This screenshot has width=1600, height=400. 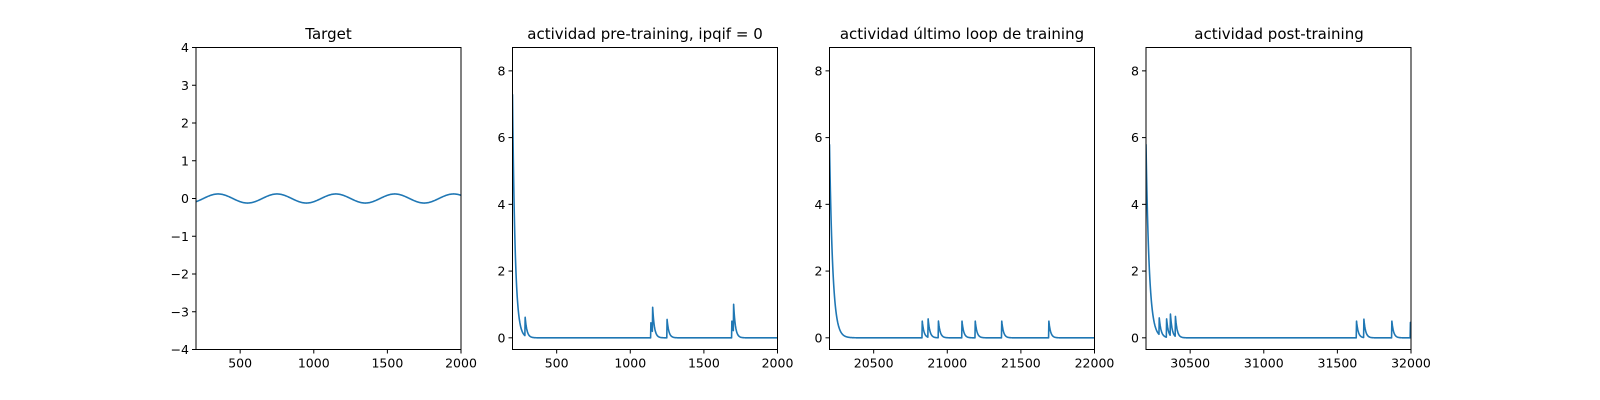 I want to click on y-tick-label: −3, so click(x=180, y=311).